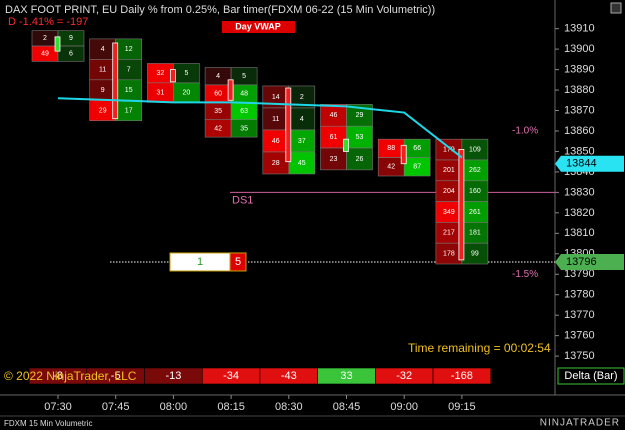 This screenshot has width=625, height=430. What do you see at coordinates (187, 92) in the screenshot?
I see `ask-value: 20` at bounding box center [187, 92].